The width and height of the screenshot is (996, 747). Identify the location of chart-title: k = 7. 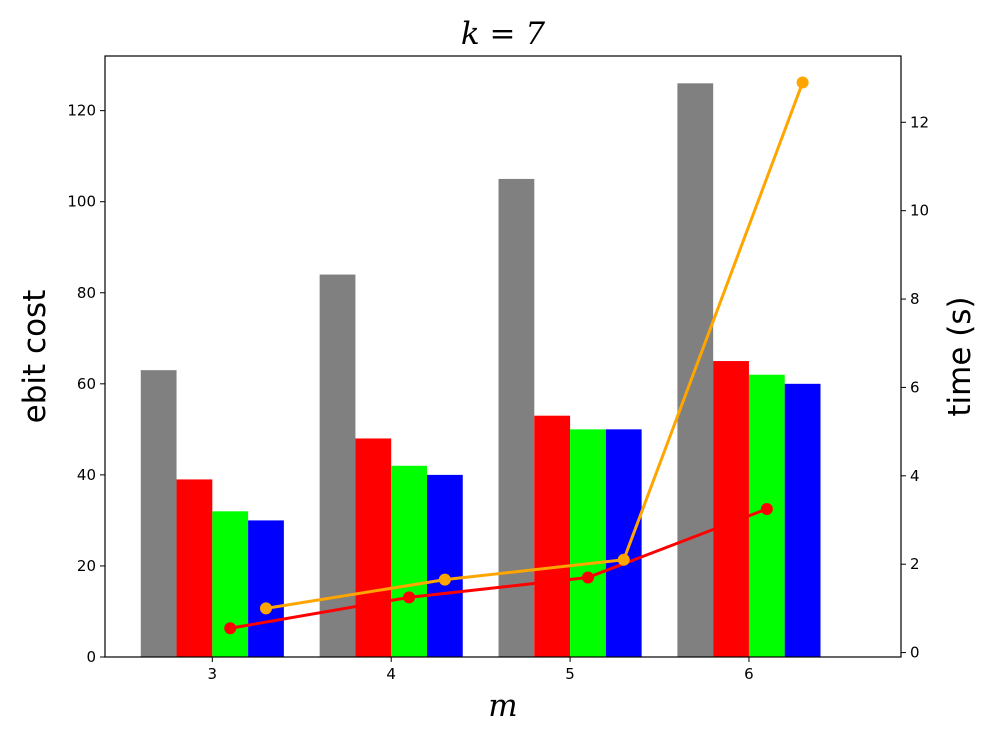
(503, 34).